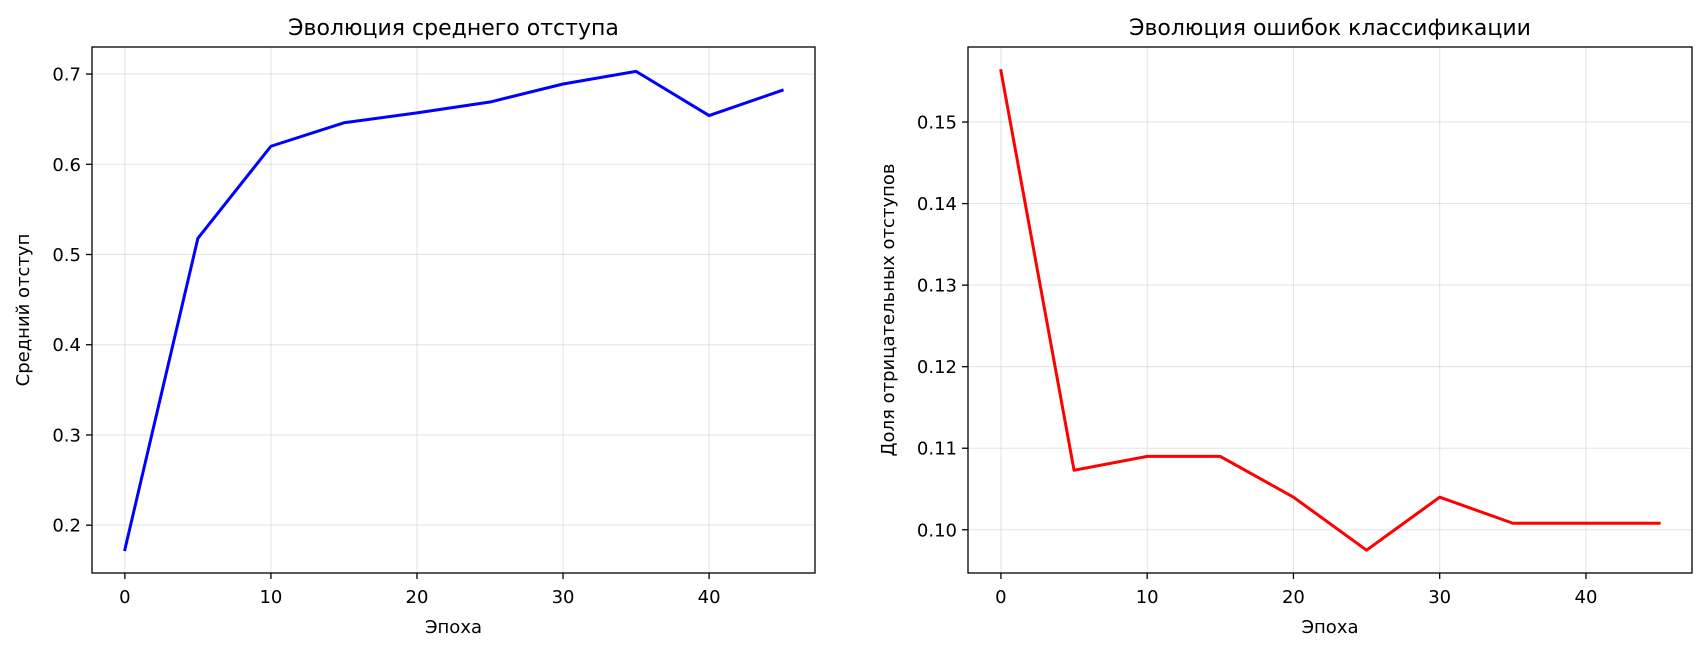 The image size is (1704, 651). I want to click on y-tick-label: 0.3, so click(66, 435).